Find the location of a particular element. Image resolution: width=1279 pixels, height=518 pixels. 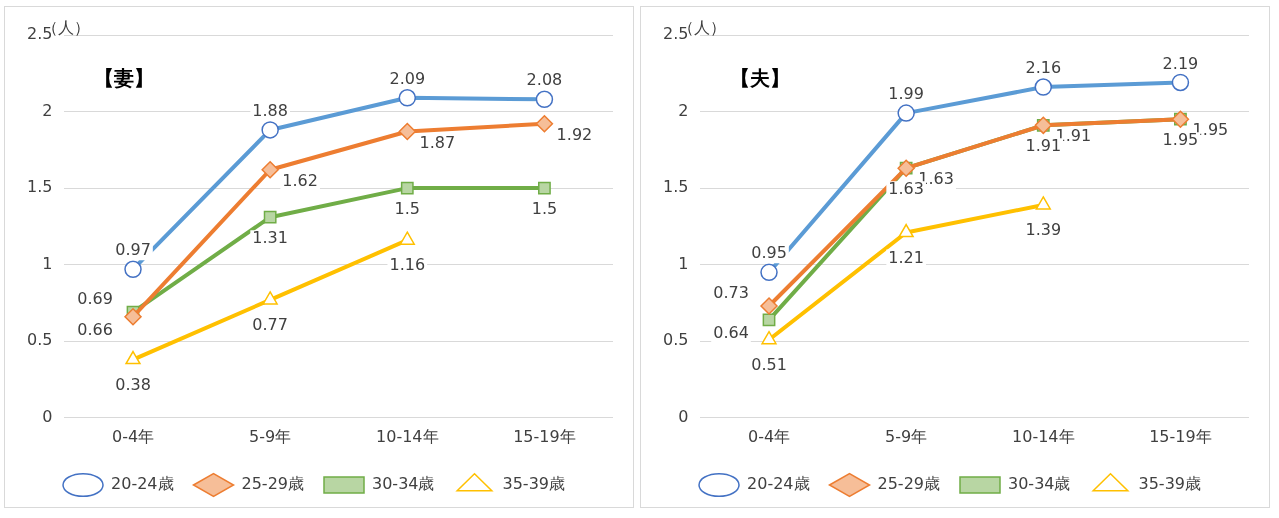

data-label: 2.16 is located at coordinates (1043, 68).